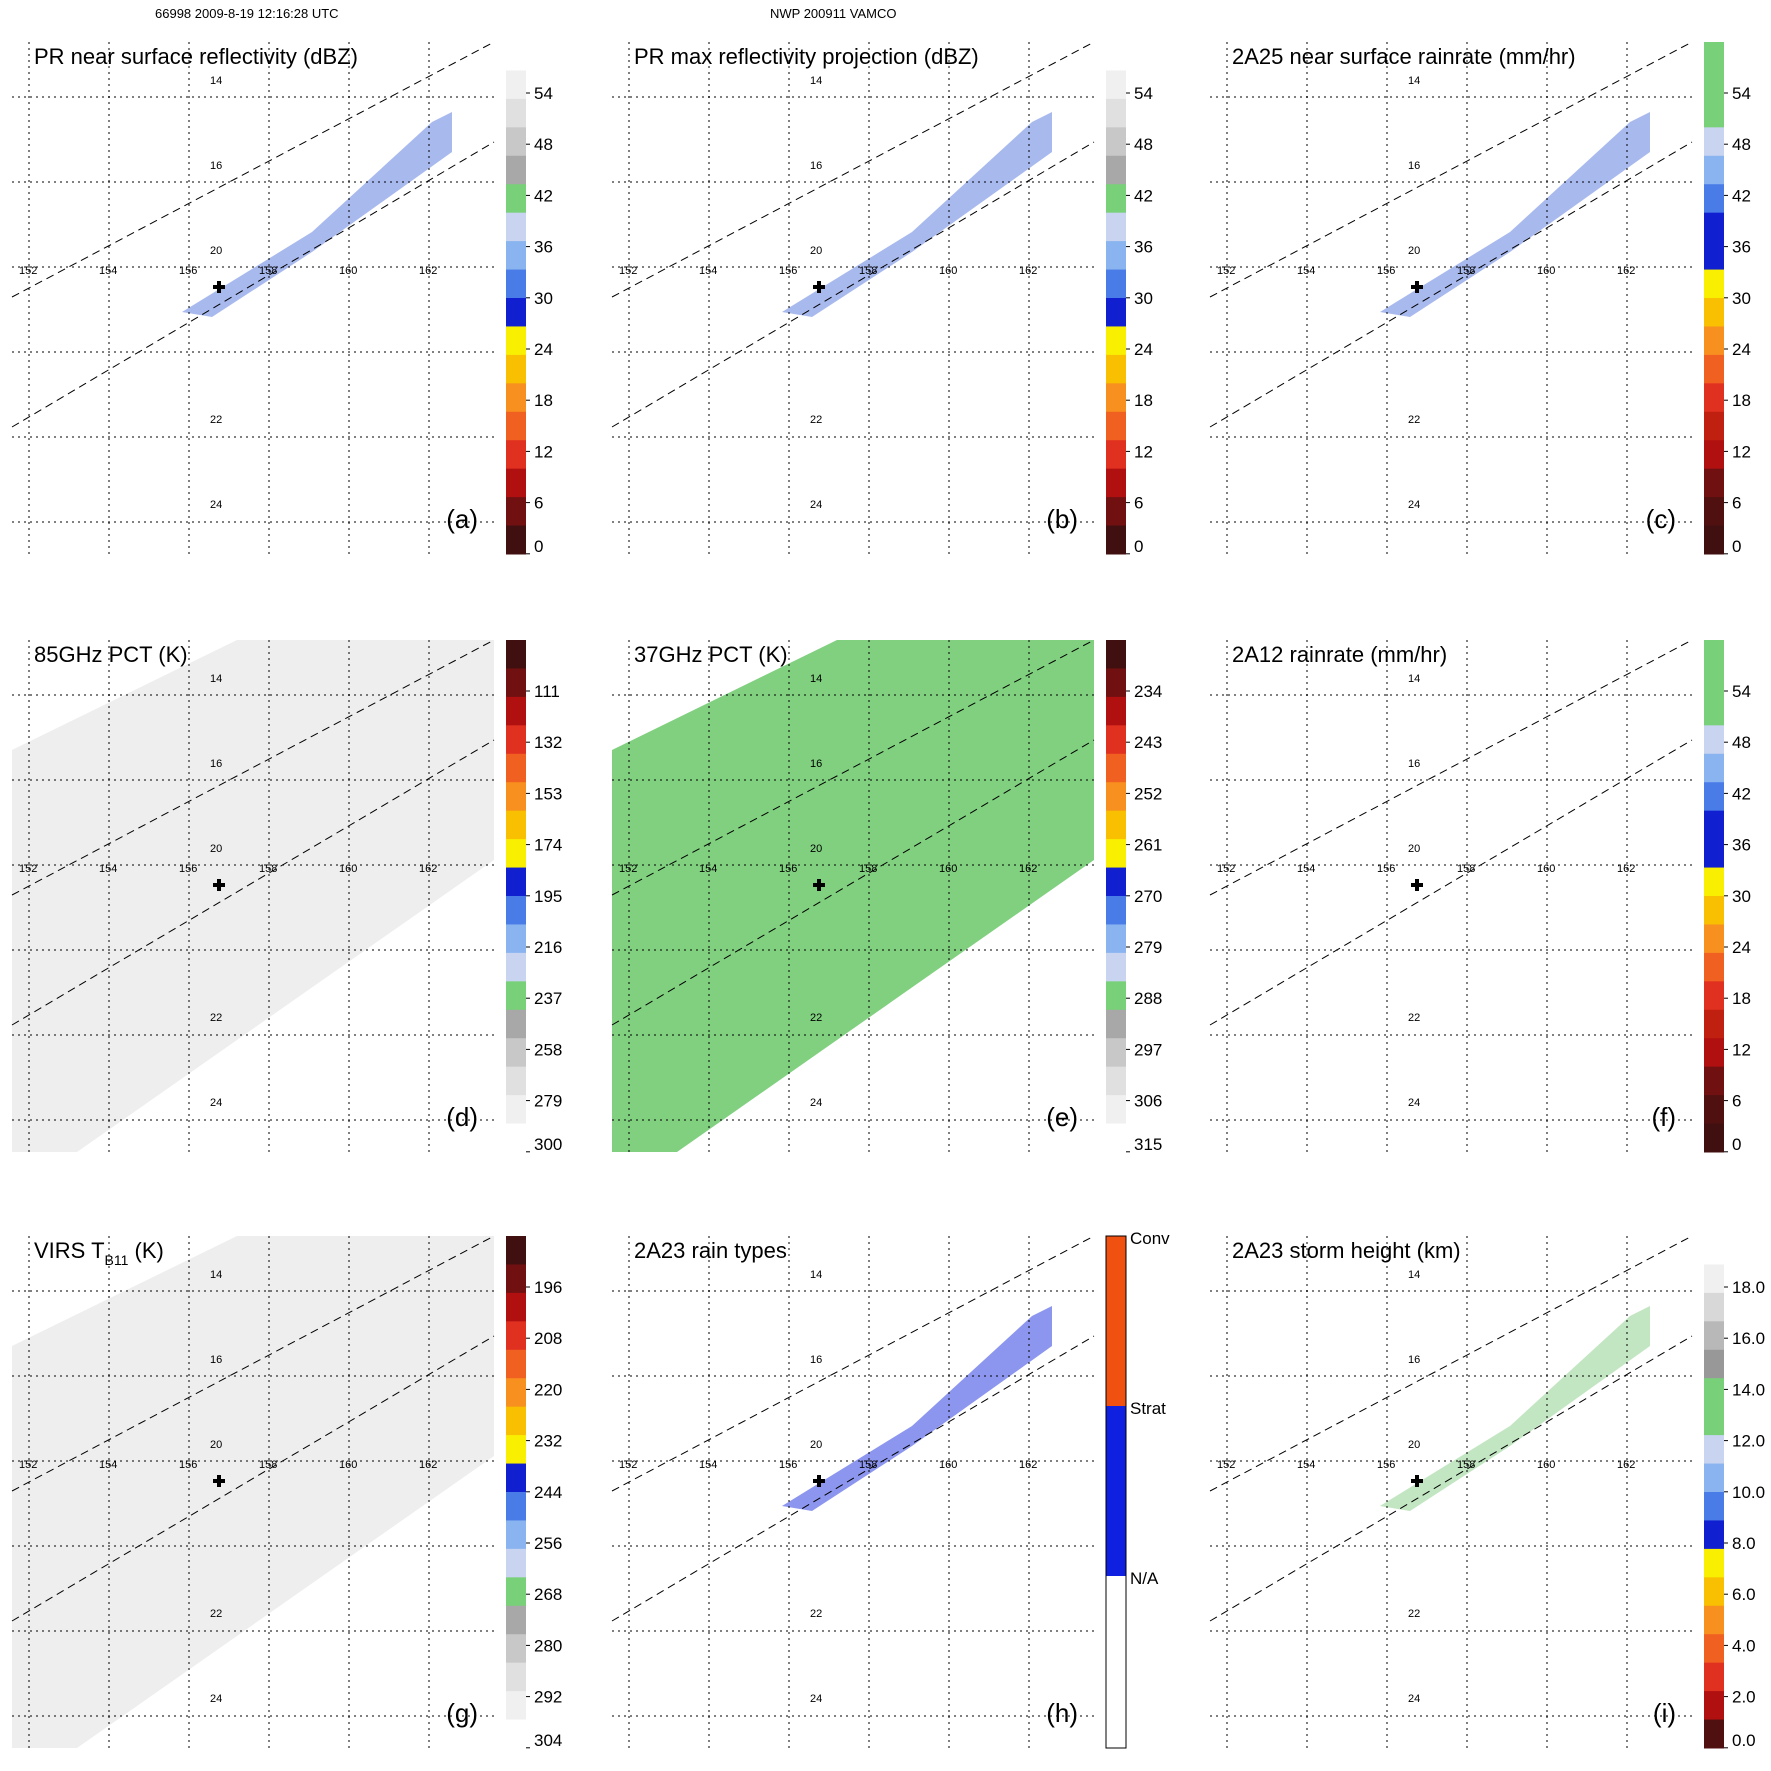 The image size is (1771, 1771). Describe the element at coordinates (548, 1338) in the screenshot. I see `colorbar-value-1: 208` at that location.